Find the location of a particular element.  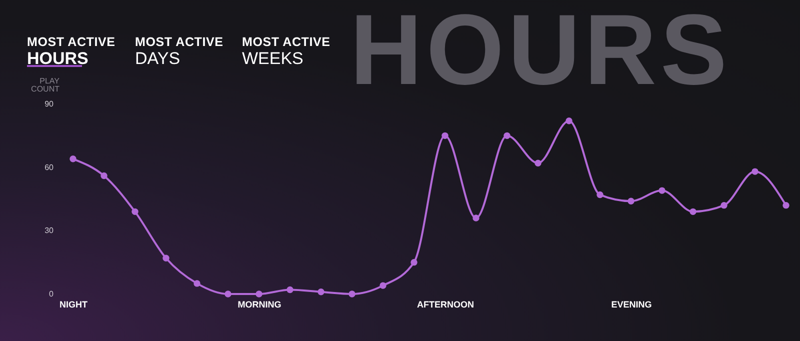

y-axis-title: PLAY COUNT is located at coordinates (45, 85).